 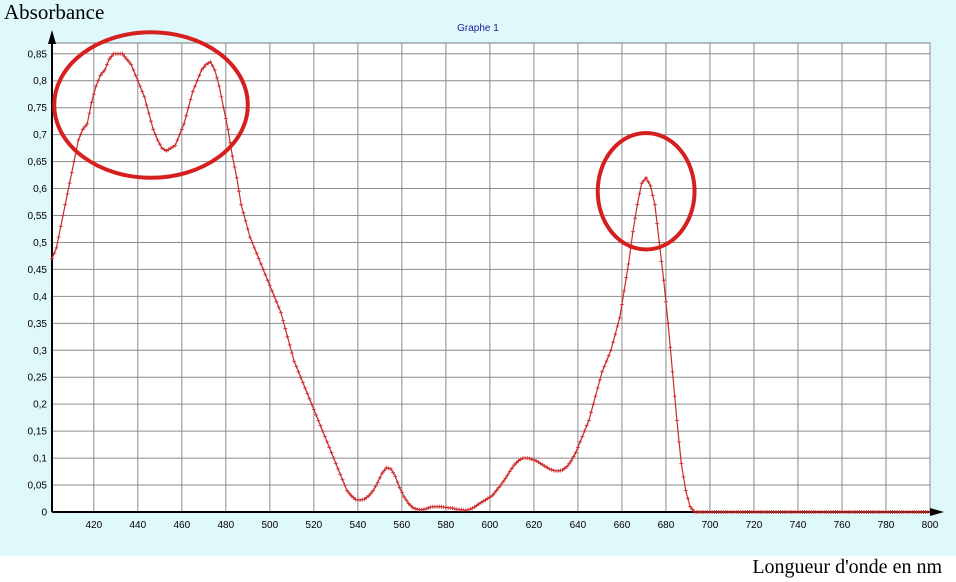 What do you see at coordinates (446, 525) in the screenshot?
I see `x-tick-label: 580` at bounding box center [446, 525].